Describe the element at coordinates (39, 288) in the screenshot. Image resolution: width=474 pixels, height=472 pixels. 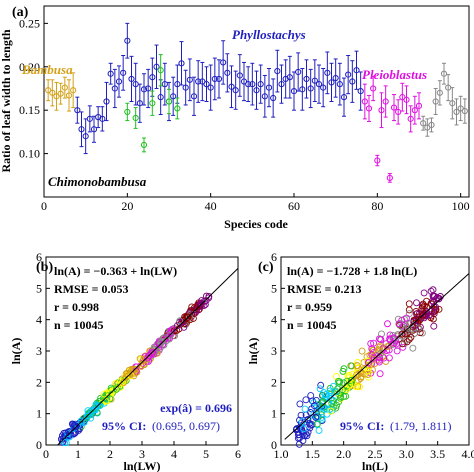
I see `panel-b-ytick-label: 5` at that location.